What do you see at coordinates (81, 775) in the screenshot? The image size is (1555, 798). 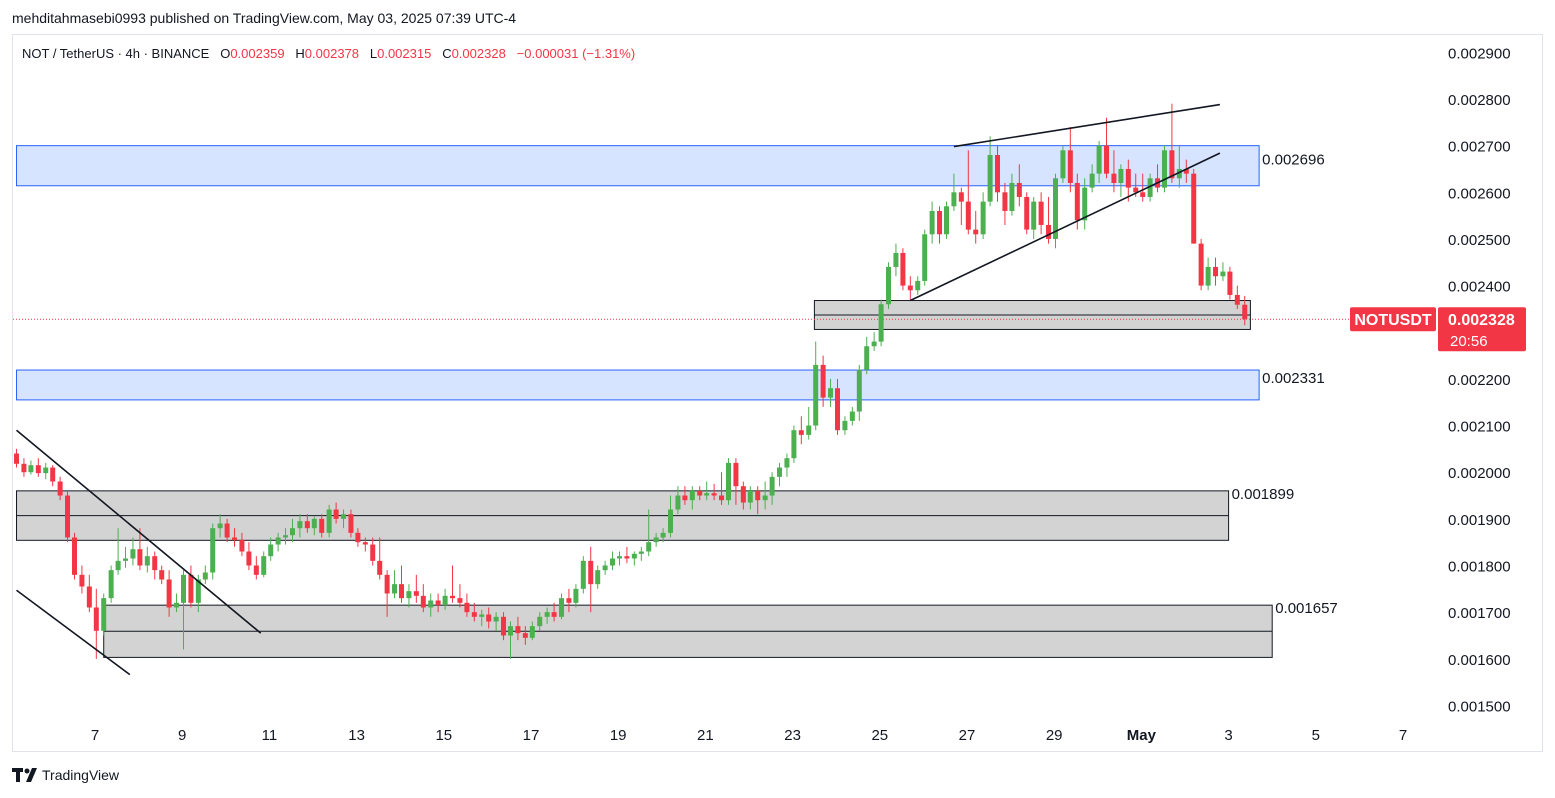 I see `brand-name: TradingView` at bounding box center [81, 775].